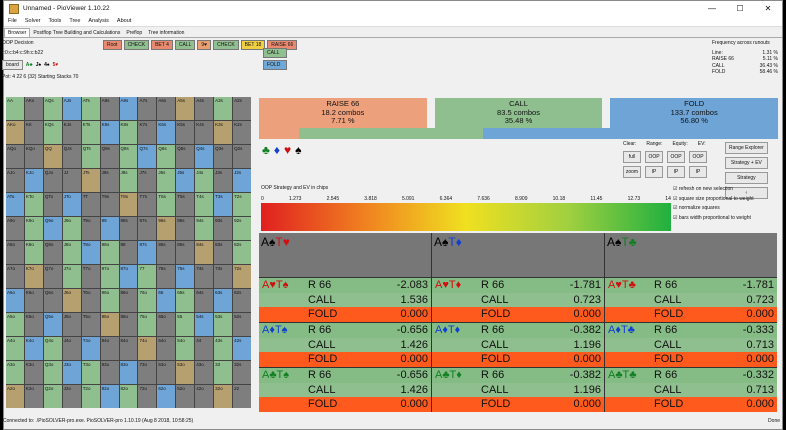  Describe the element at coordinates (345, 390) in the screenshot. I see `combo-cell: A♣T♠ R 66 -0.656 CALL 1.426 FOLD 0.000` at that location.